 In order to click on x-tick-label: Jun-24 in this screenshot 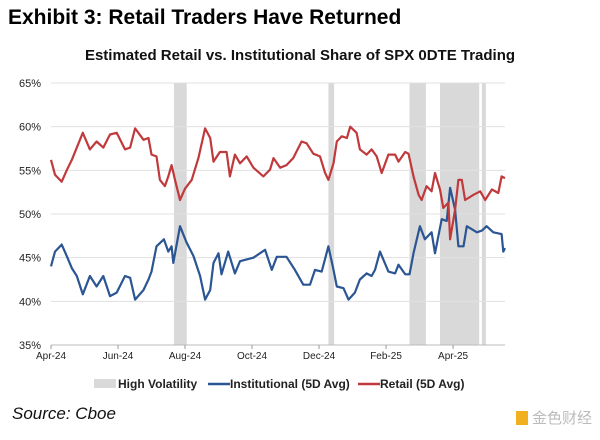, I will do `click(118, 356)`.